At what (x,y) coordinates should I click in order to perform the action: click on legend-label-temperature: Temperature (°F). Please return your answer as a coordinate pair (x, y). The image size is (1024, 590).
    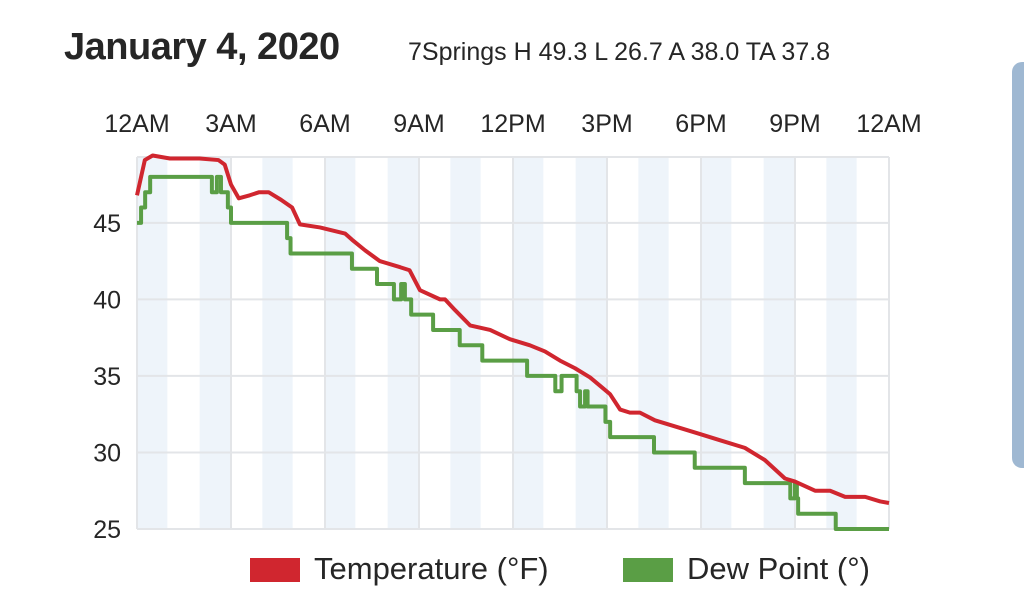
    Looking at the image, I should click on (431, 568).